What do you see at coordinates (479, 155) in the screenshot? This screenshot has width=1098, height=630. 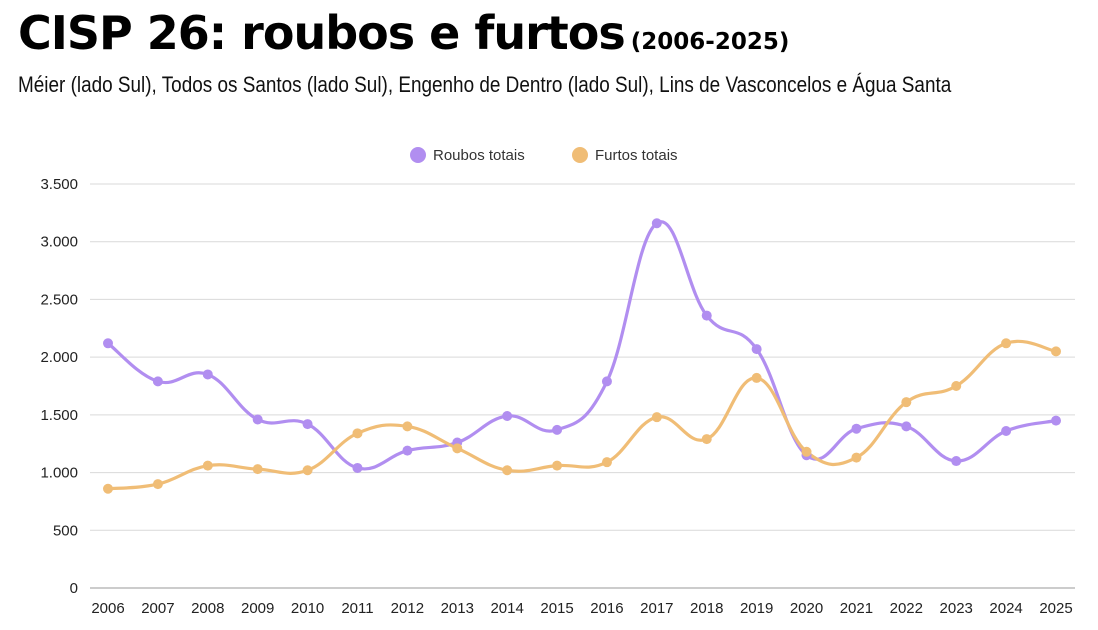 I see `legend-label: Roubos totais` at bounding box center [479, 155].